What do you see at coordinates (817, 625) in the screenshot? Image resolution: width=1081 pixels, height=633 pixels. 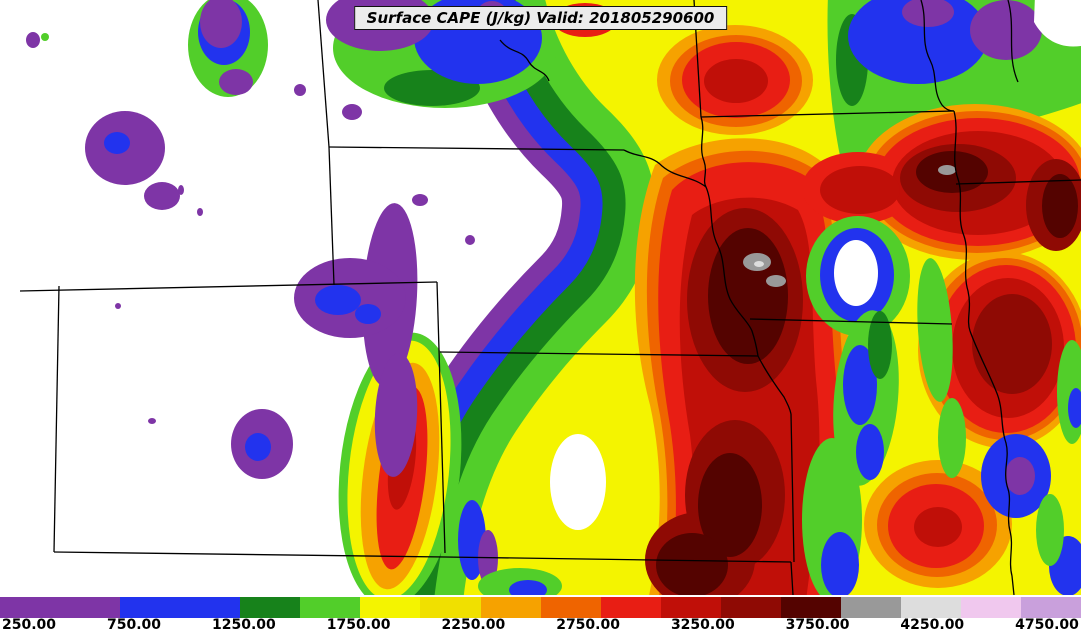 I see `colorbar-tick-label: 3750.00` at bounding box center [817, 625].